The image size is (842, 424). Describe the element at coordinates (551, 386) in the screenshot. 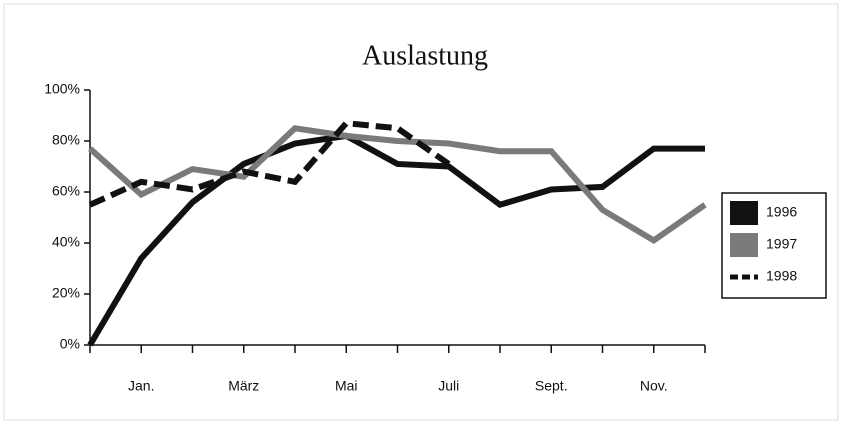

I see `x-tick-label: Sept.` at that location.